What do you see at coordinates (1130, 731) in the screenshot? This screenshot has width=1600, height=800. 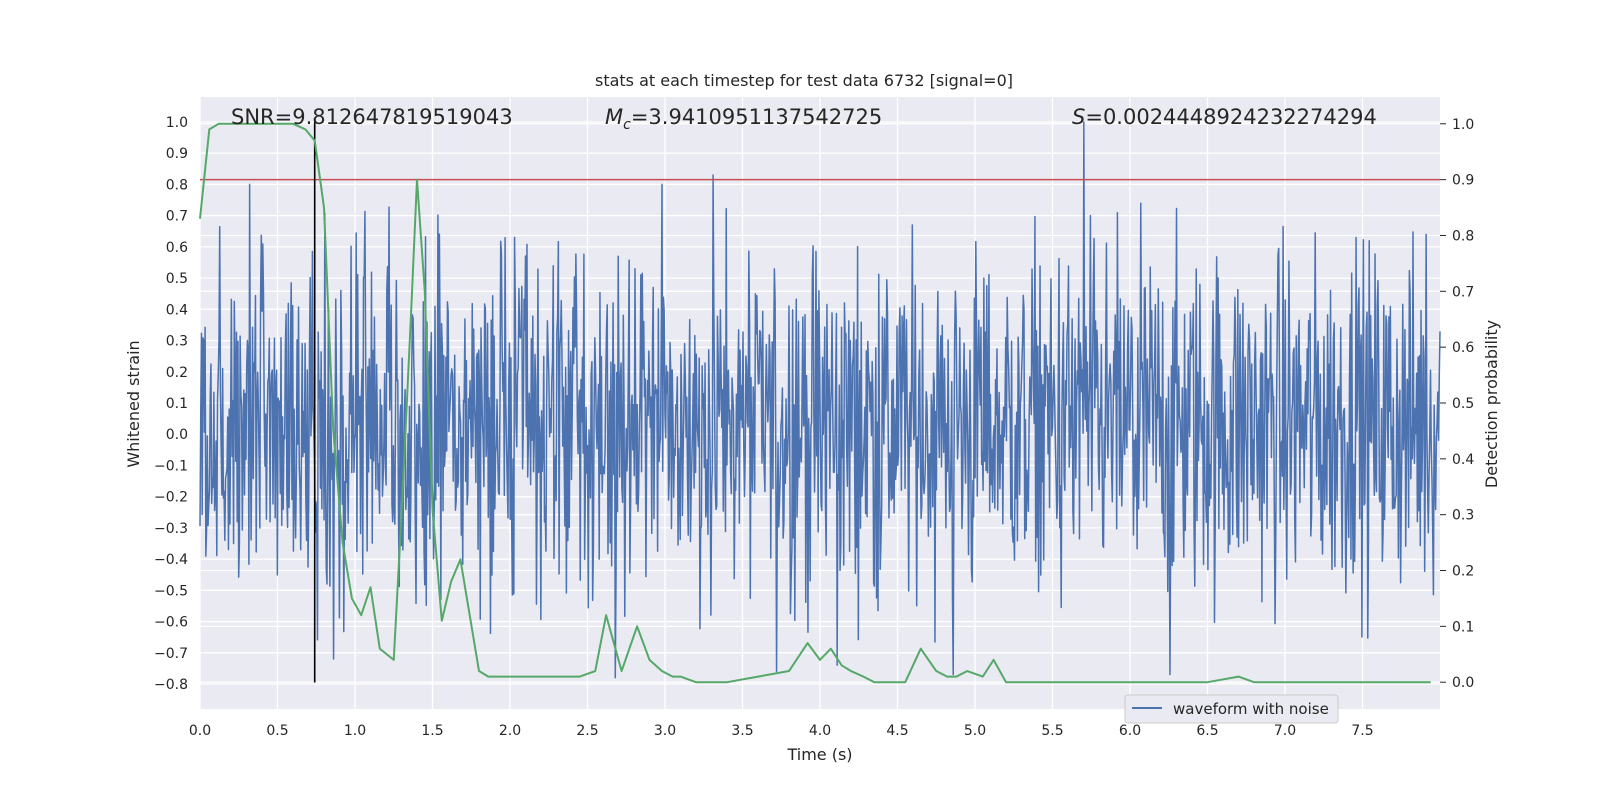 I see `x-tick-label: 6.0` at bounding box center [1130, 731].